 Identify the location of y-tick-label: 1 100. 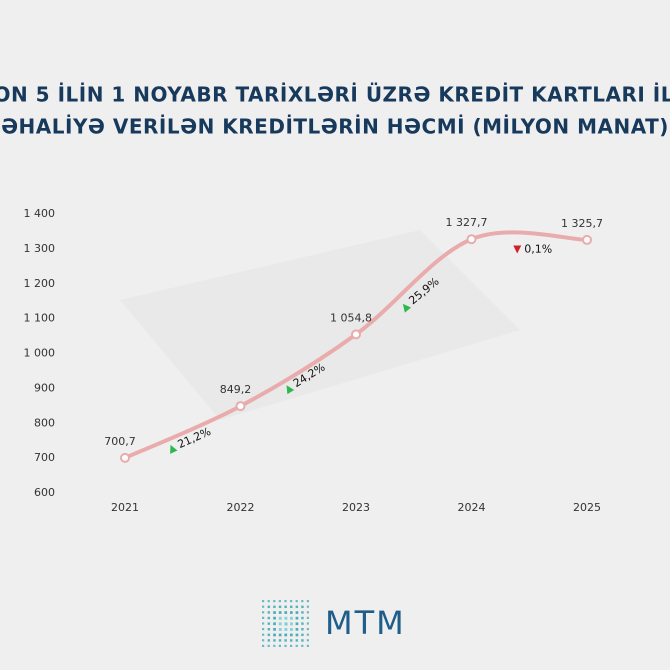
(40, 318).